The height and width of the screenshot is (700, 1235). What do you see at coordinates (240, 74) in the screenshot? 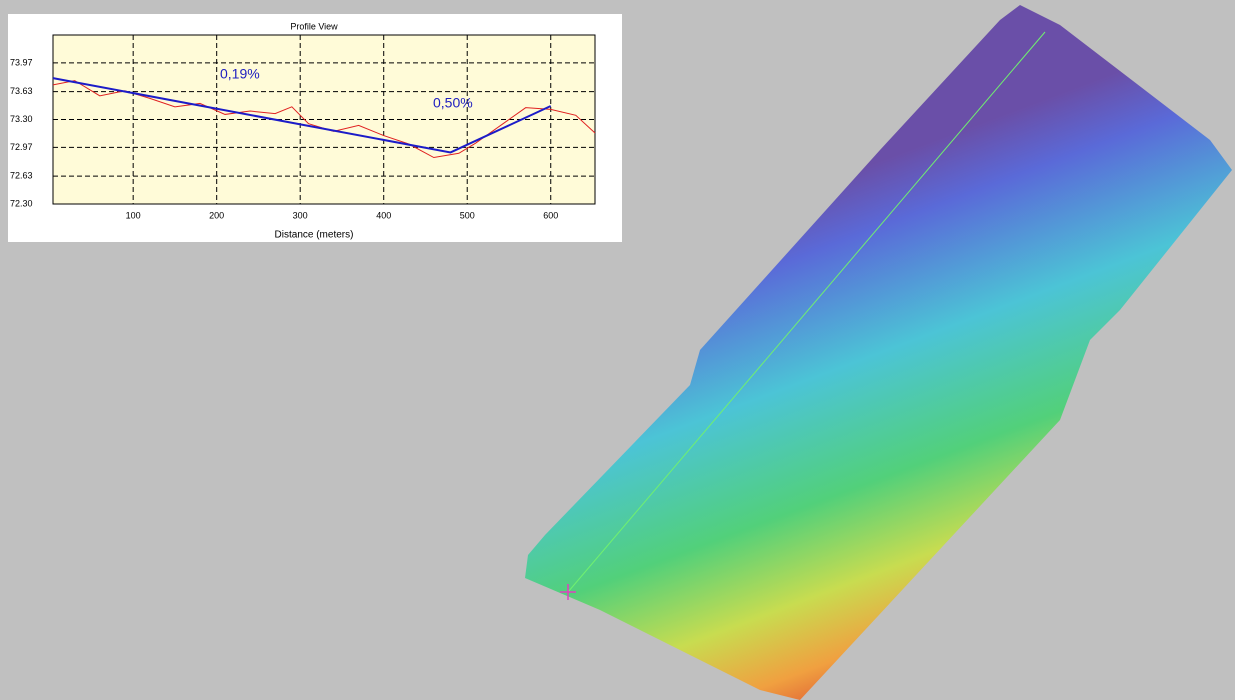
I see `slope-annotation: 0,19%` at bounding box center [240, 74].